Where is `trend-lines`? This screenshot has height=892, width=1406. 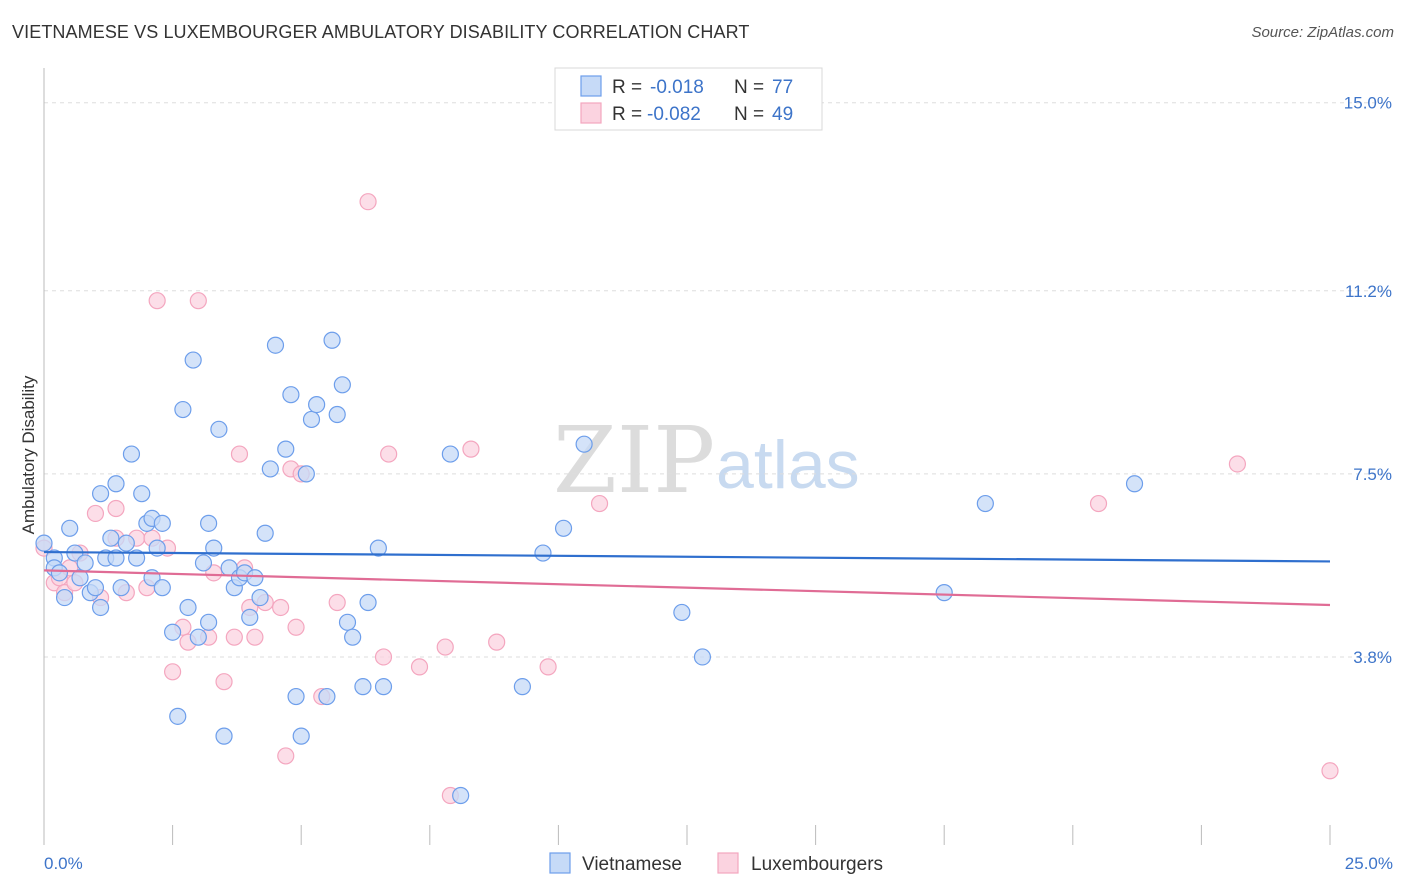 trend-lines is located at coordinates (687, 578).